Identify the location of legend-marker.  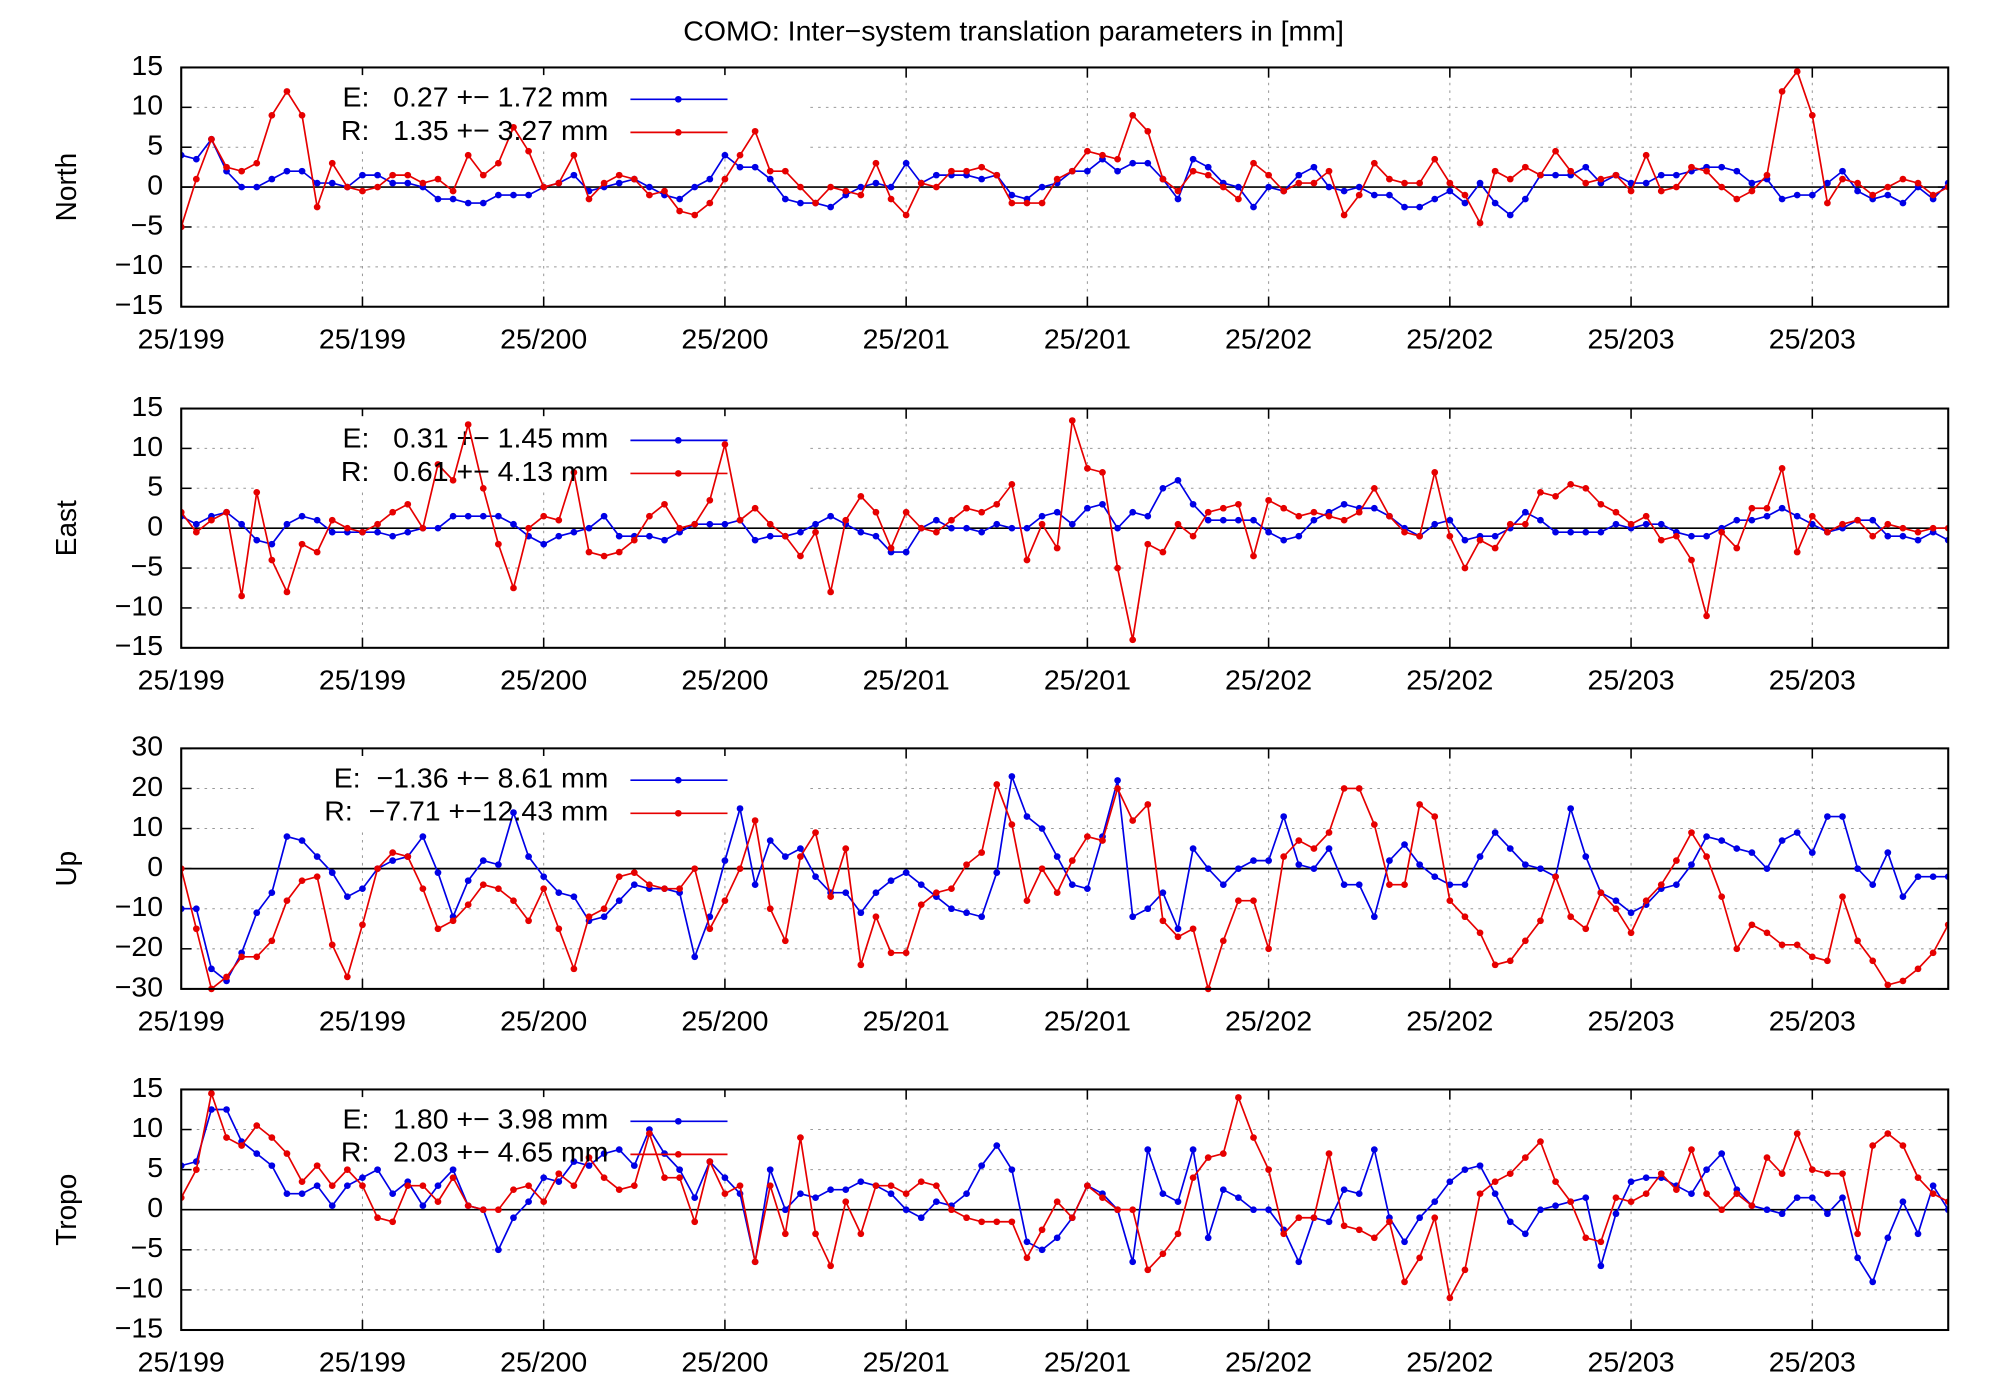
(678, 440).